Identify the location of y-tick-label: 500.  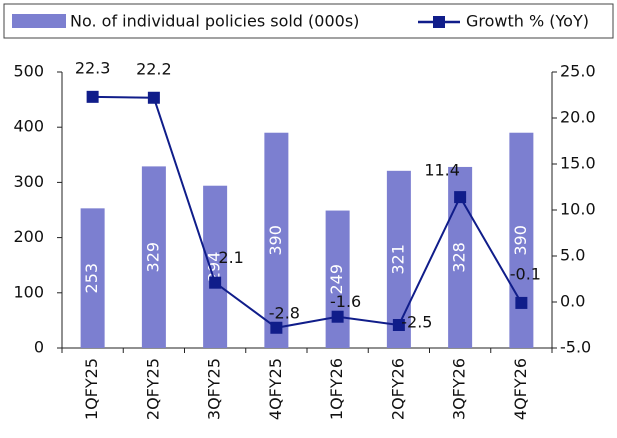
(28, 71).